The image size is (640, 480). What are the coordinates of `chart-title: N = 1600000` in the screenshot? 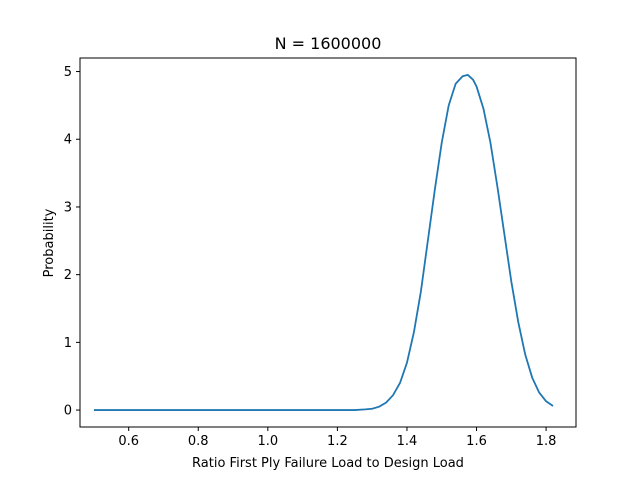 It's located at (328, 43).